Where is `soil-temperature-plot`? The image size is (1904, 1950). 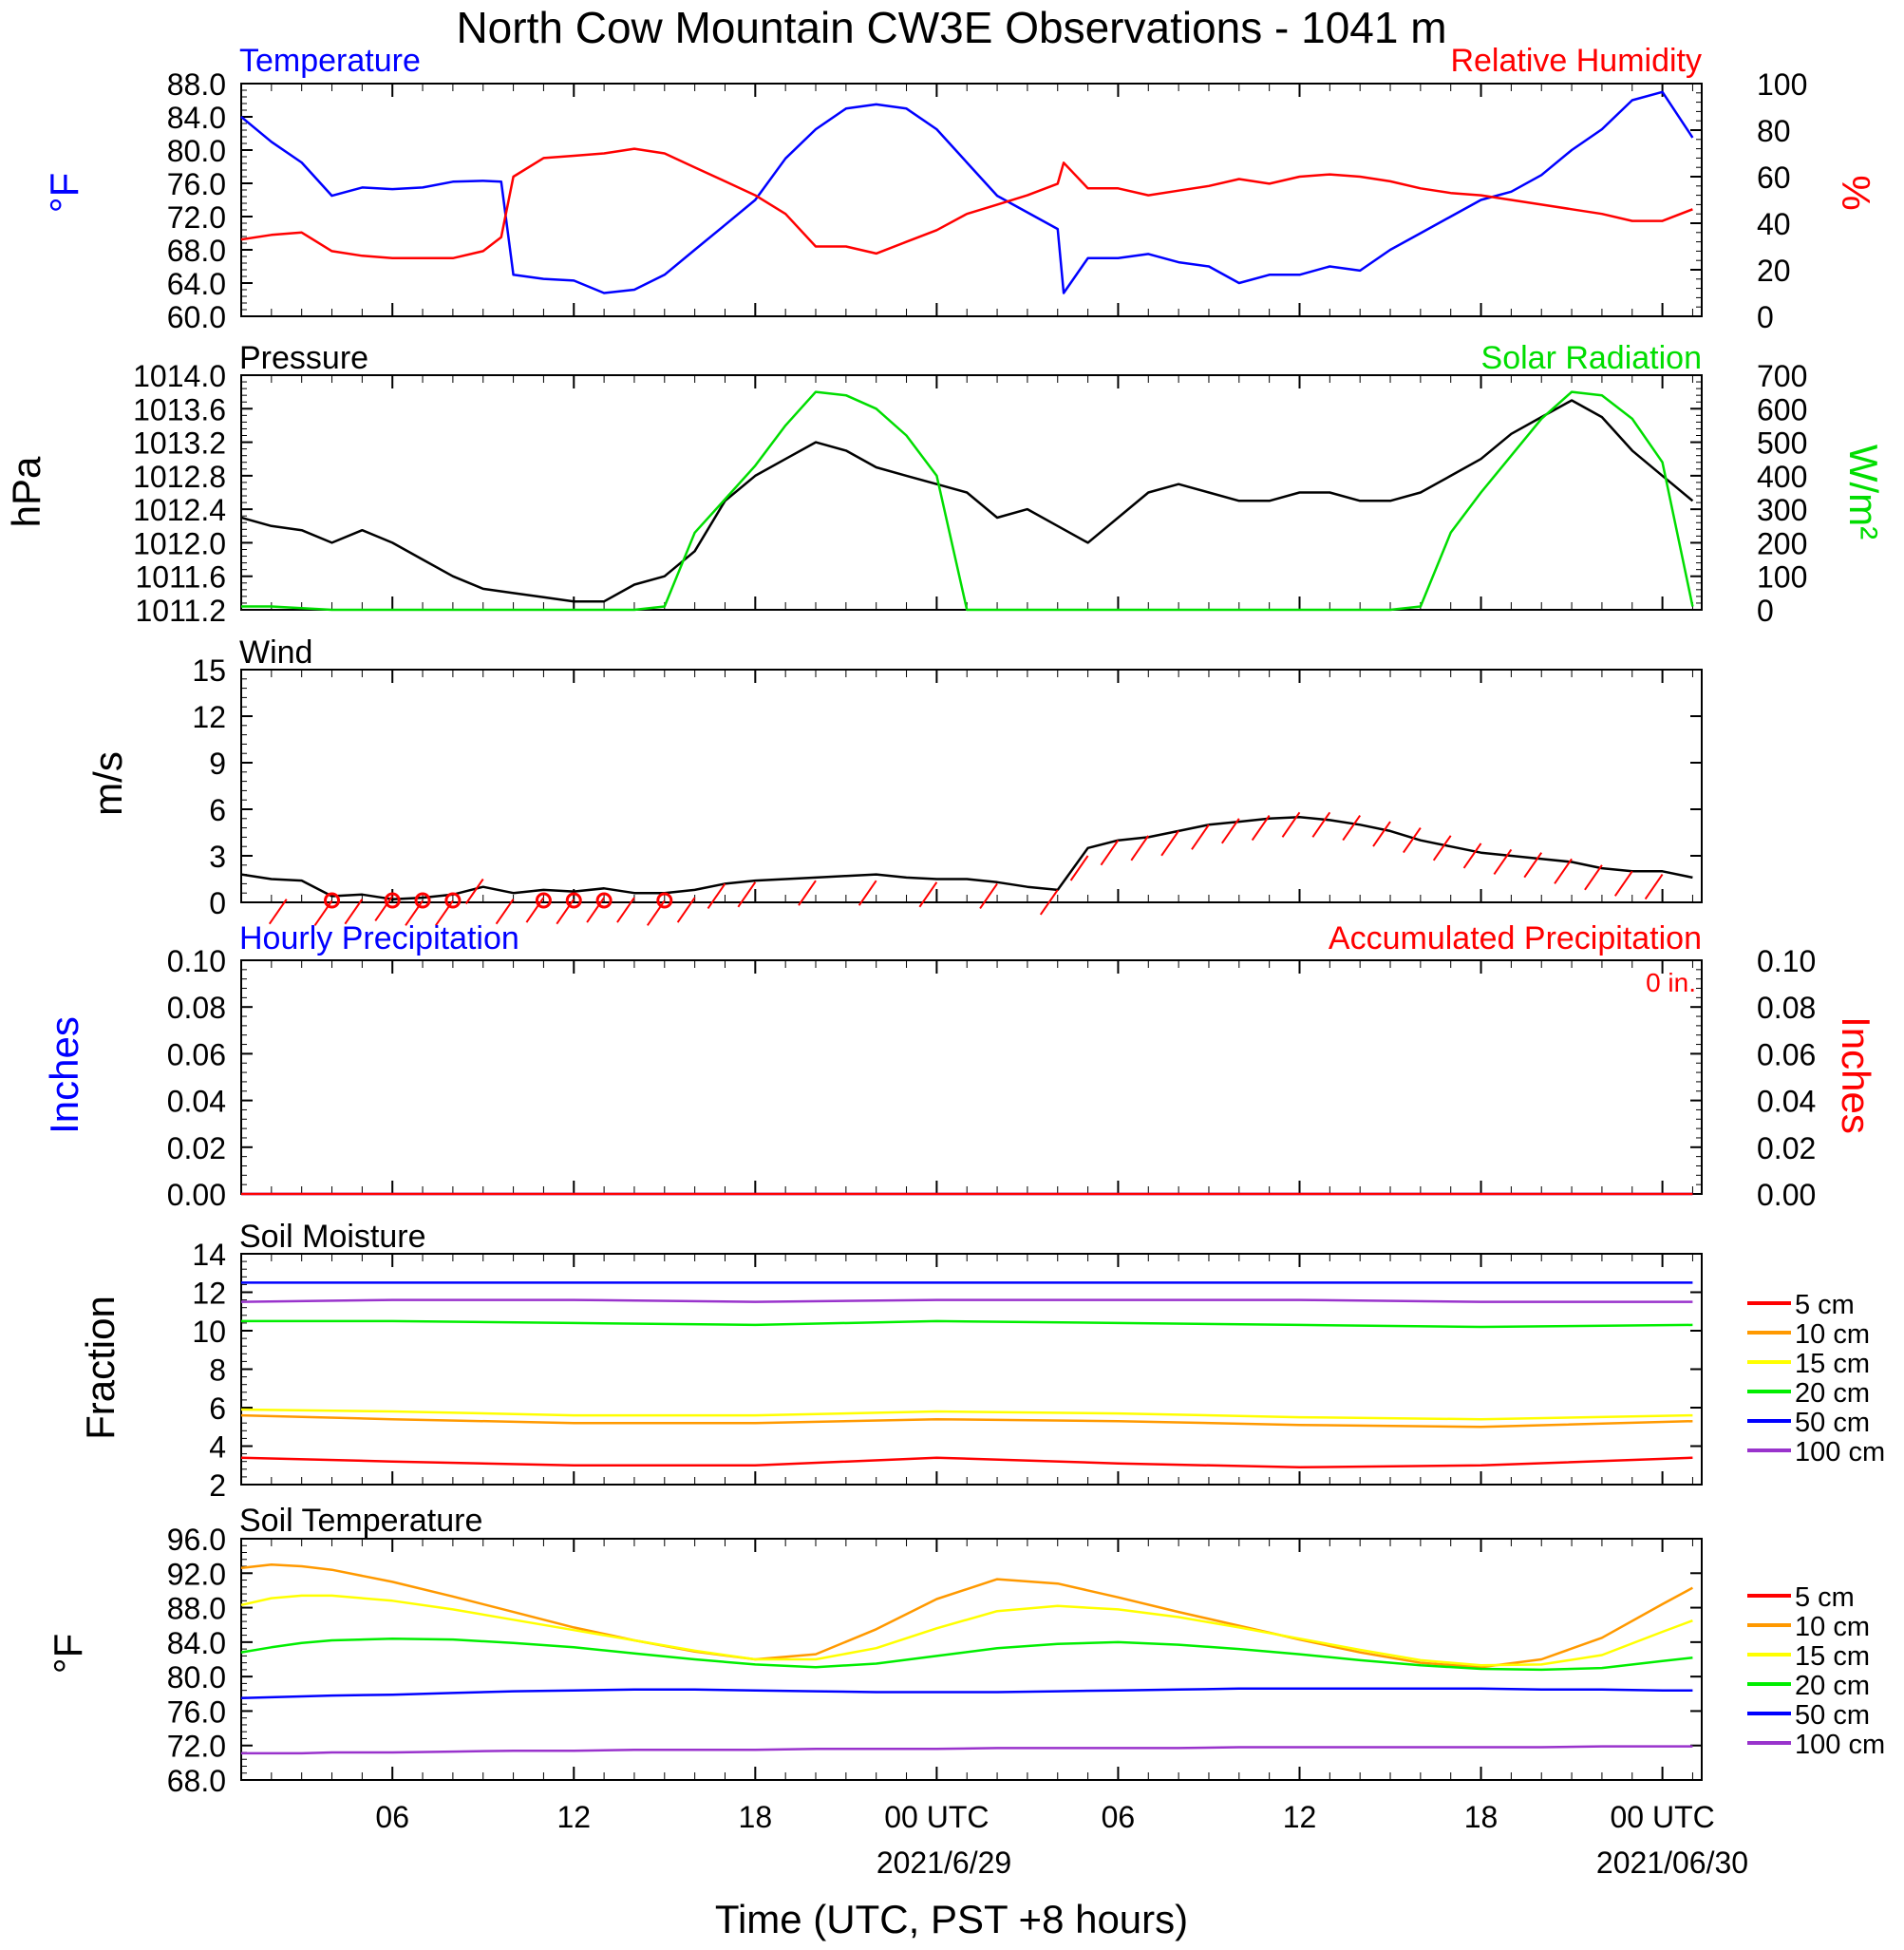 soil-temperature-plot is located at coordinates (967, 1658).